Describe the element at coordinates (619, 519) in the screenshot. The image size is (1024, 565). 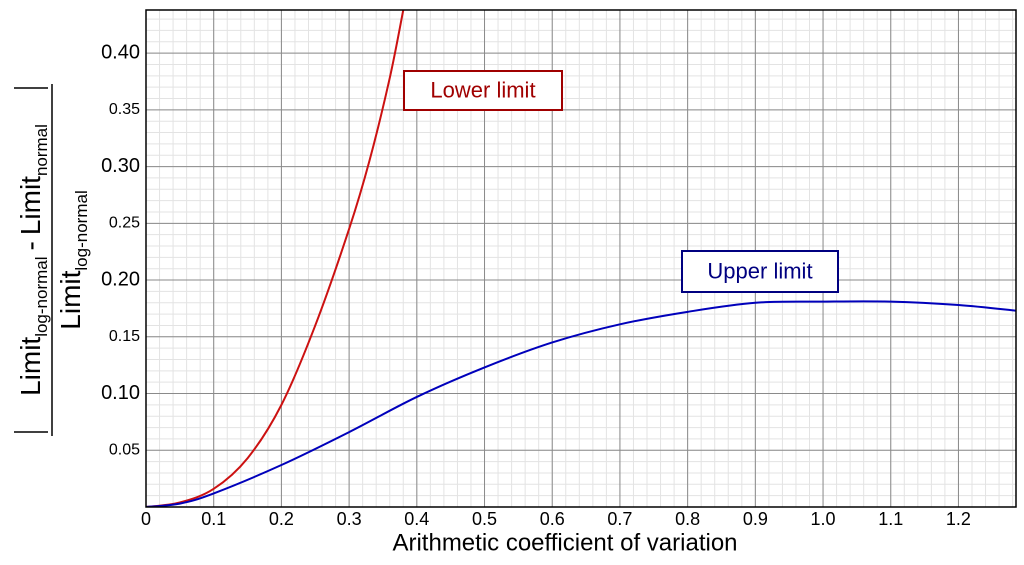
I see `x-tick-label: 0.7` at that location.